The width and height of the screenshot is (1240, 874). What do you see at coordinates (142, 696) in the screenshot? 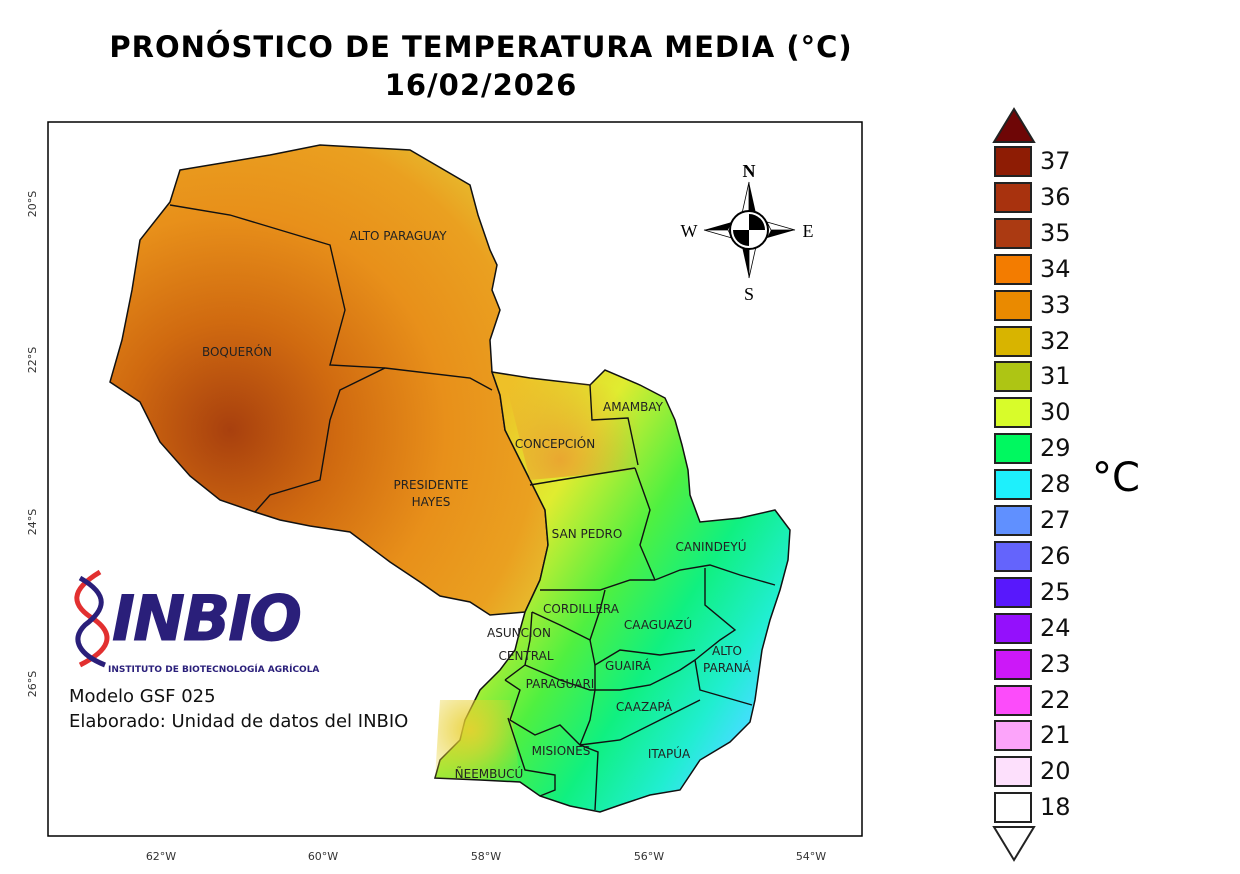
I see `model-label: Modelo GSF 025` at bounding box center [142, 696].